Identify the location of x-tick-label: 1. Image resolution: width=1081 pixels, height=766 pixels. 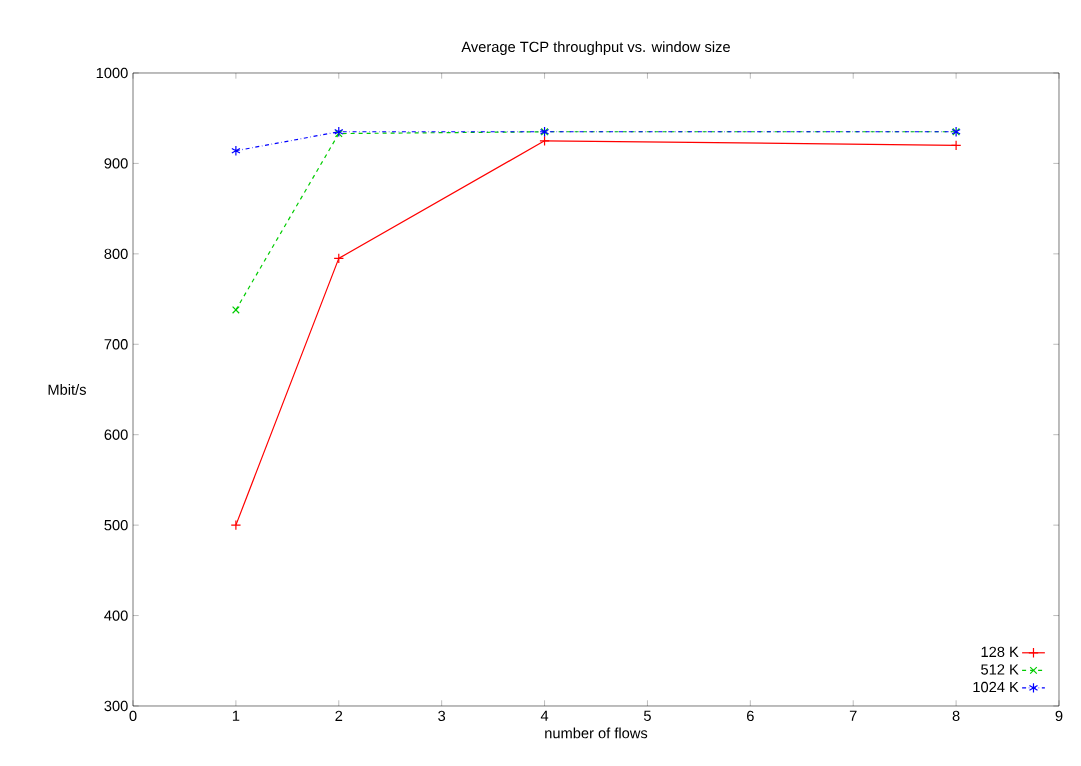
(236, 715).